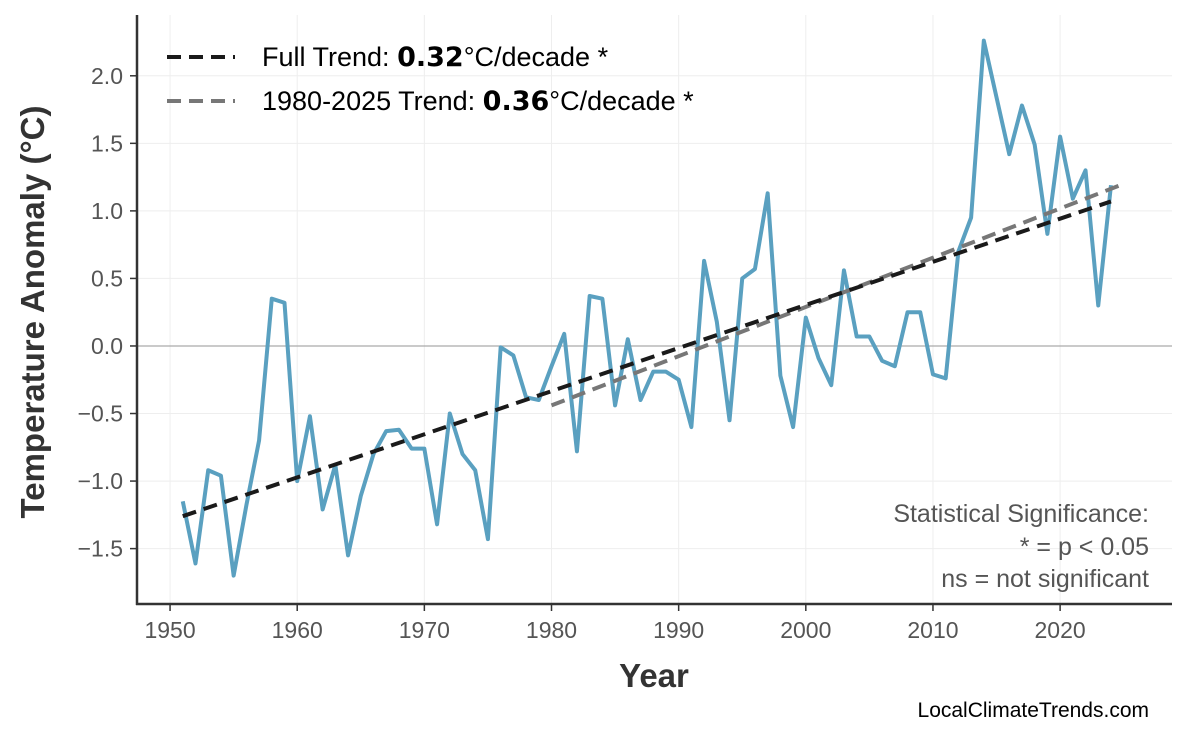 This screenshot has height=737, width=1186. I want to click on x-tick-label: 1970, so click(424, 630).